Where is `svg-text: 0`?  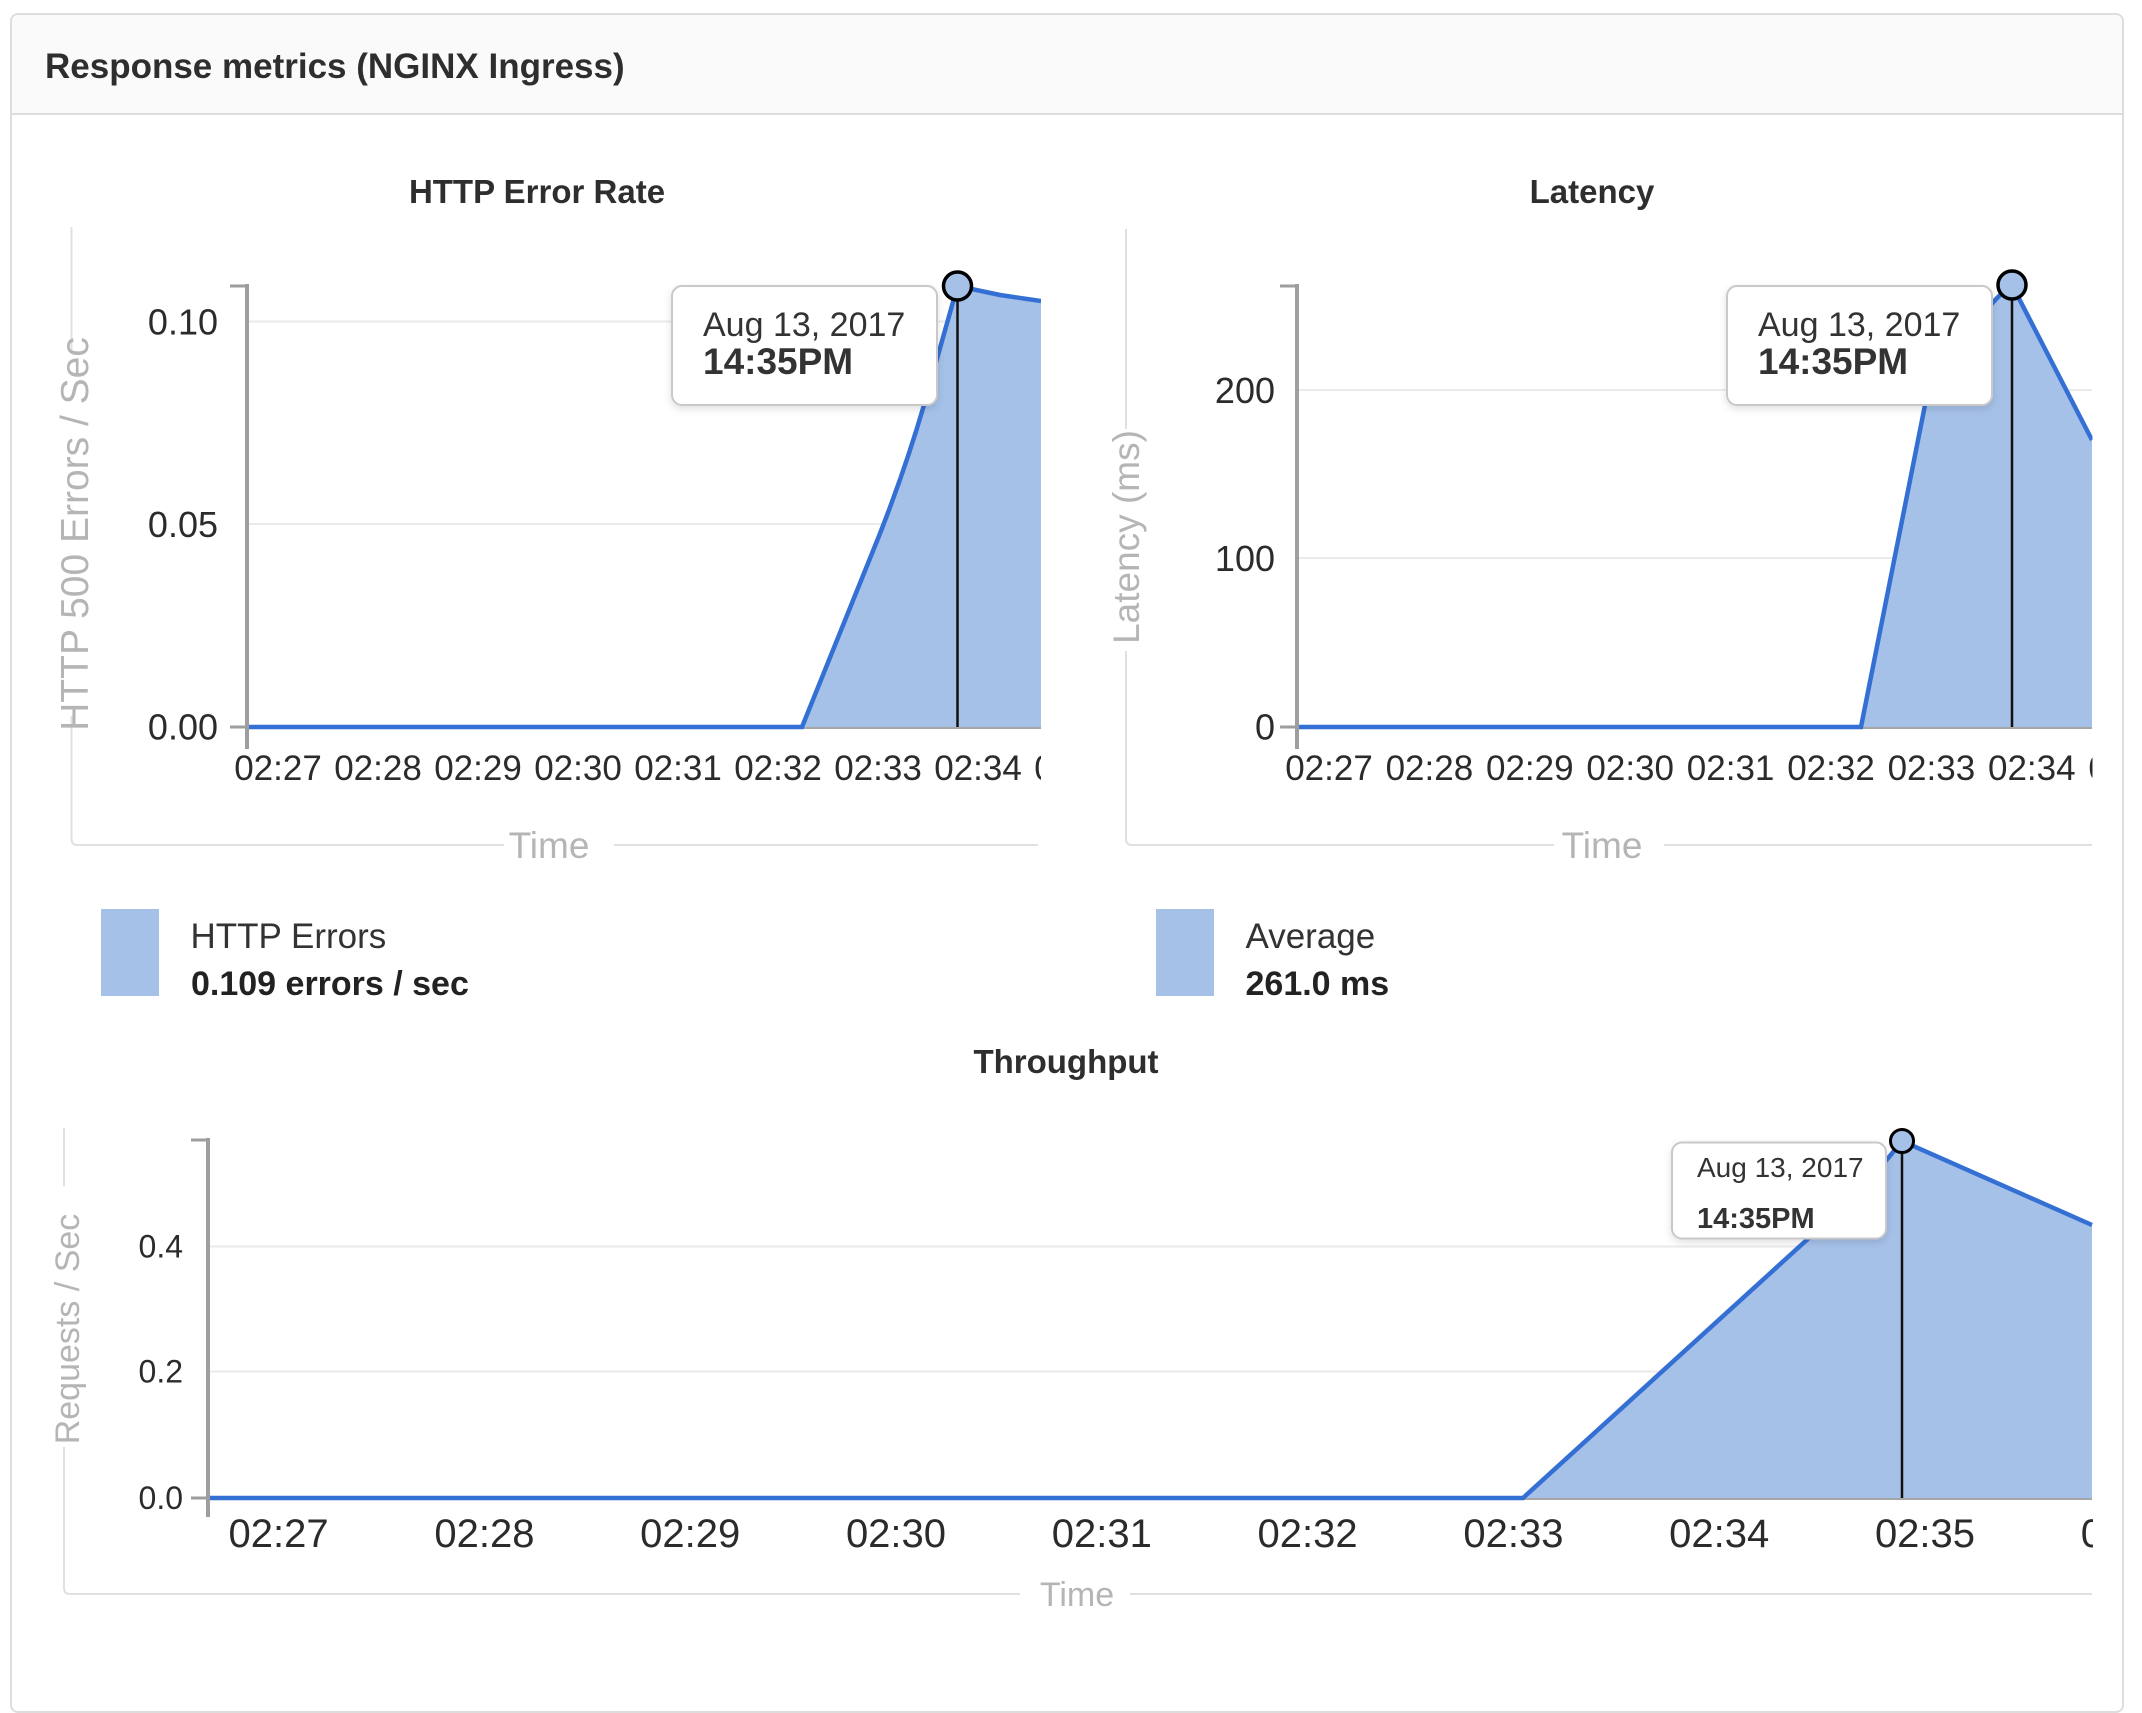 svg-text: 0 is located at coordinates (1265, 727).